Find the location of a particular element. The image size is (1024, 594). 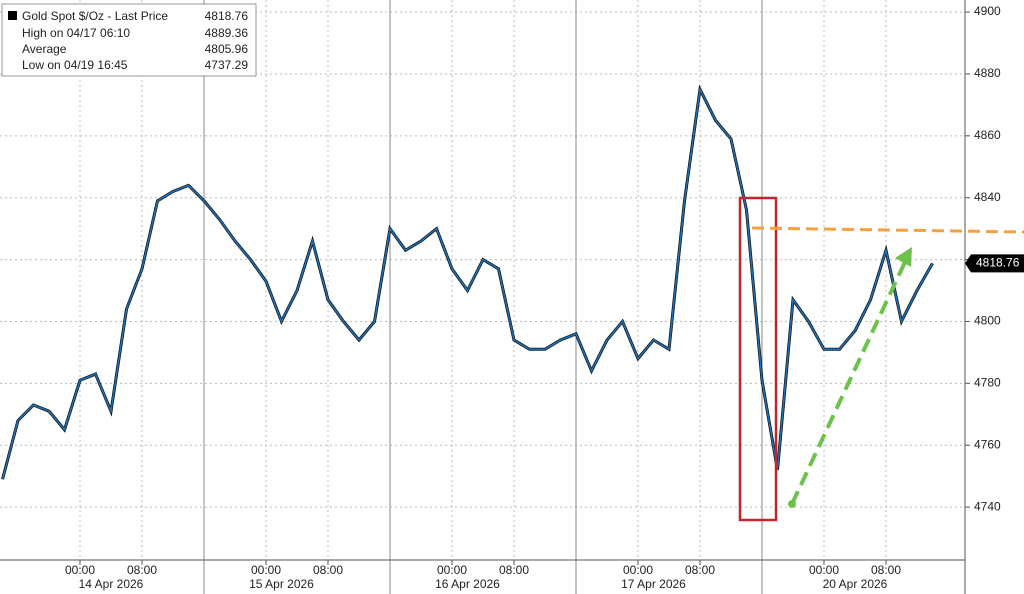

highlight-box is located at coordinates (758, 359).